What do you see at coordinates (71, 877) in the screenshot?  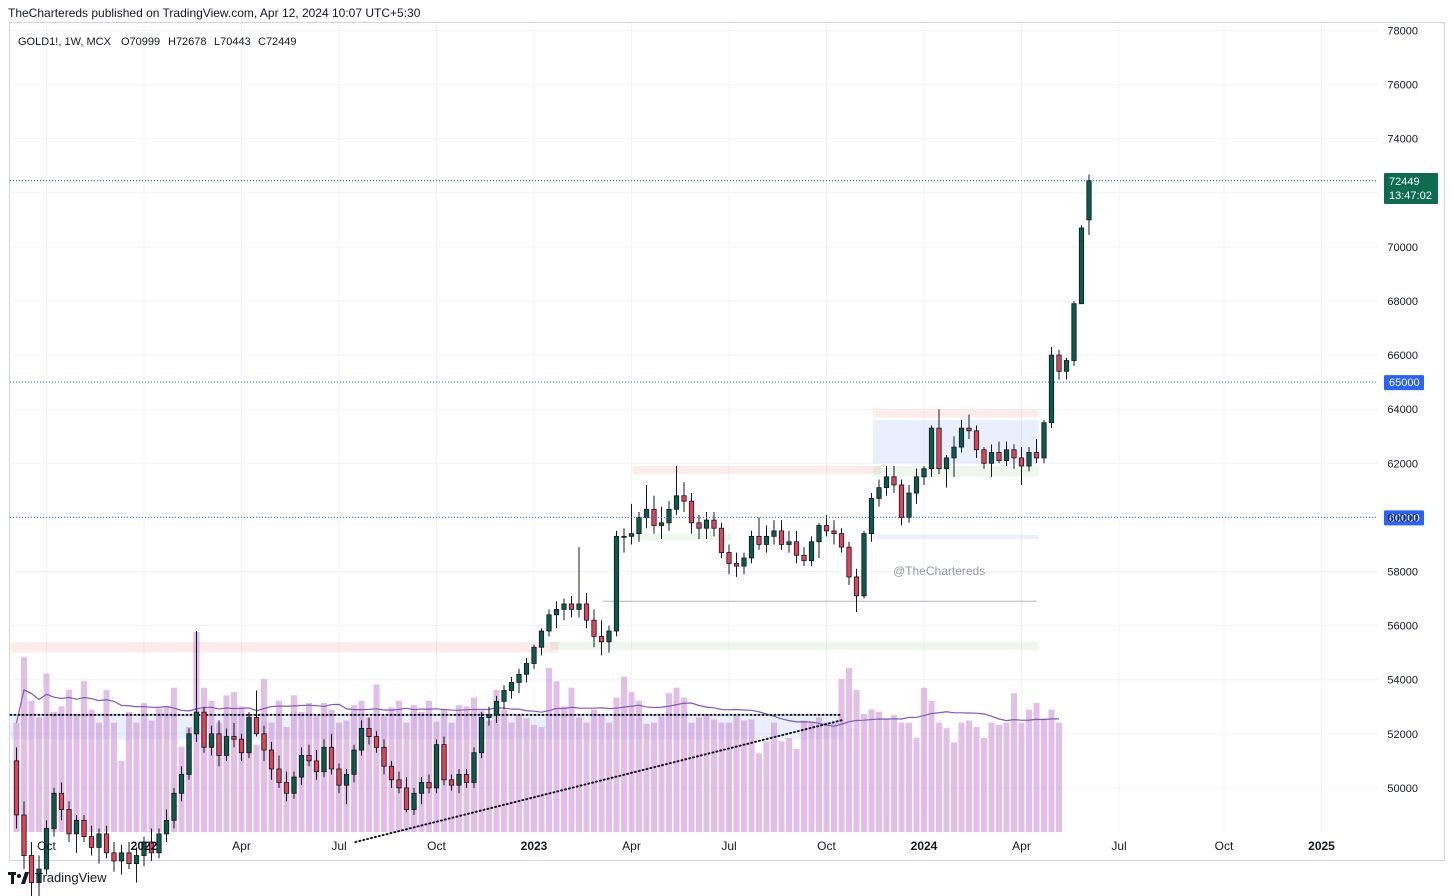 I see `footer-brand: TradingView` at bounding box center [71, 877].